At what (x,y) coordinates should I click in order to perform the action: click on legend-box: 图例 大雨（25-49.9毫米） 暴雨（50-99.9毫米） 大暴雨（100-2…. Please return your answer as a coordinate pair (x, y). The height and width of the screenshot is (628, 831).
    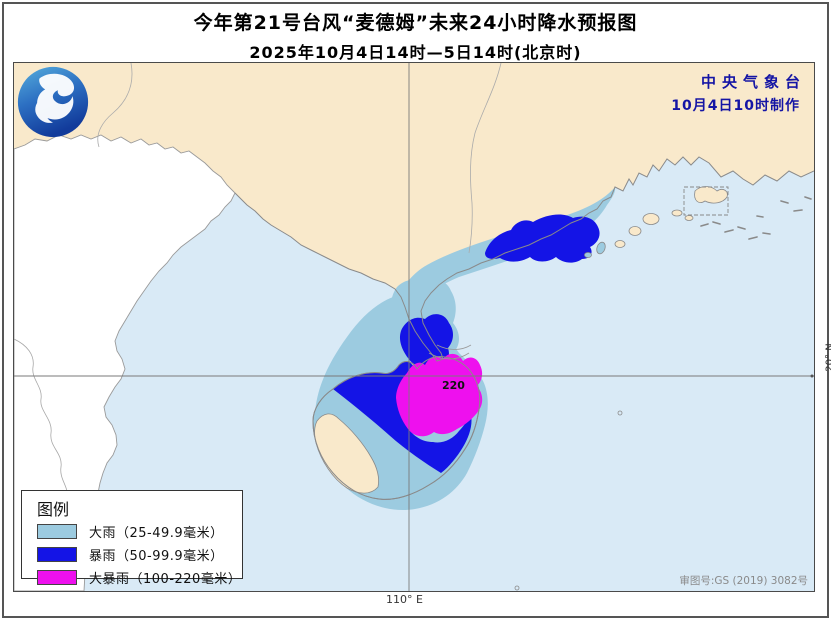
    Looking at the image, I should click on (132, 538).